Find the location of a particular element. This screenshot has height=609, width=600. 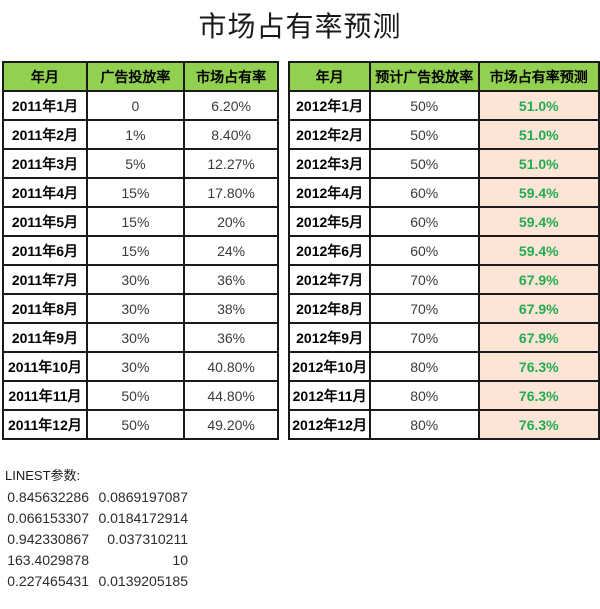

table-cell: 6.20% is located at coordinates (231, 105).